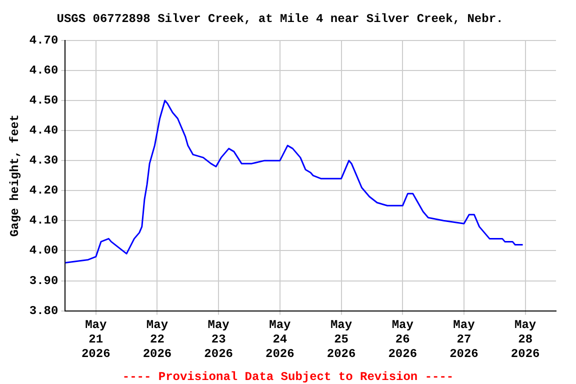  Describe the element at coordinates (43, 131) in the screenshot. I see `y-tick-label: 4.40` at that location.